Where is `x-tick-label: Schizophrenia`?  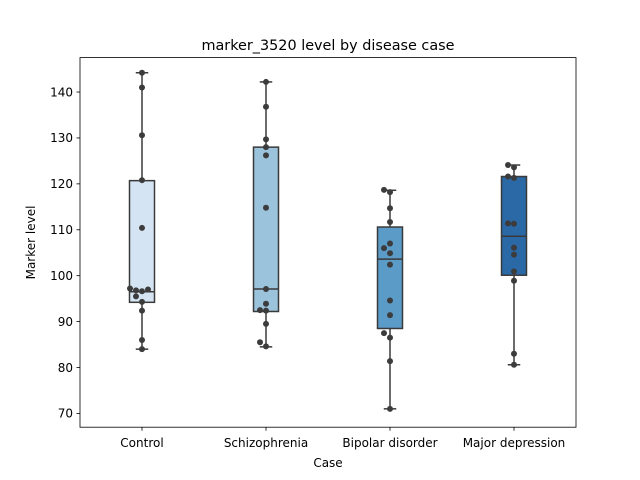 x-tick-label: Schizophrenia is located at coordinates (266, 443).